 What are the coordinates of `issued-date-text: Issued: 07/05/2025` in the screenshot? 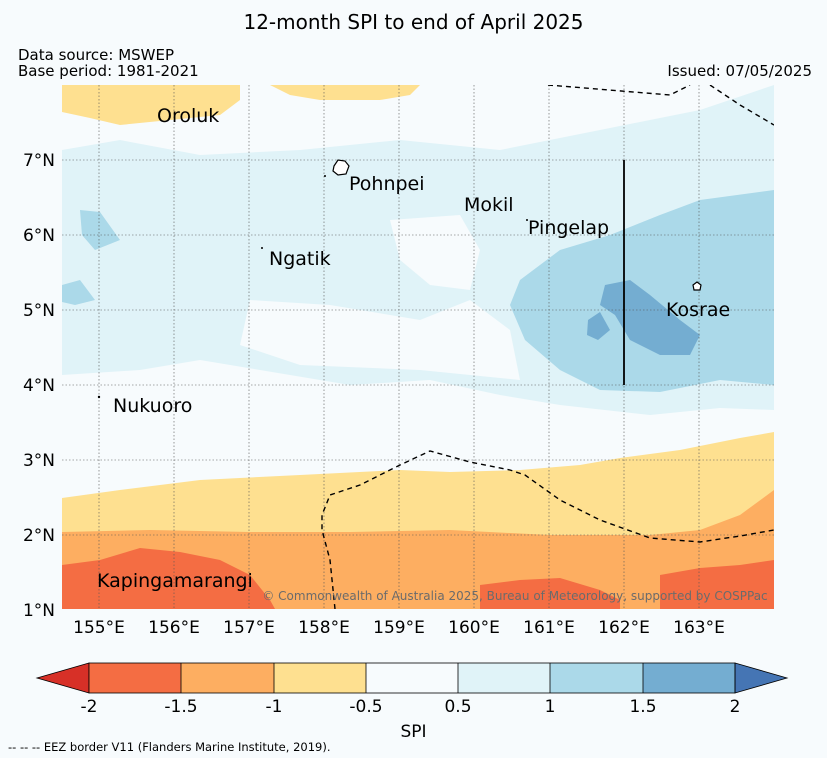 It's located at (739, 71).